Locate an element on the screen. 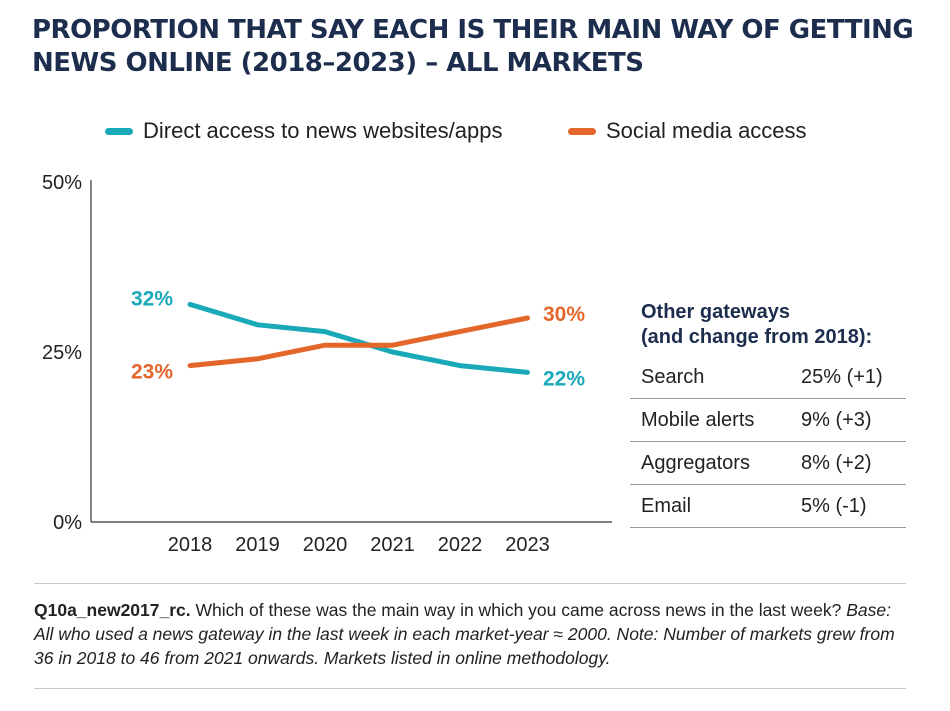  gateway-name: Email is located at coordinates (666, 505).